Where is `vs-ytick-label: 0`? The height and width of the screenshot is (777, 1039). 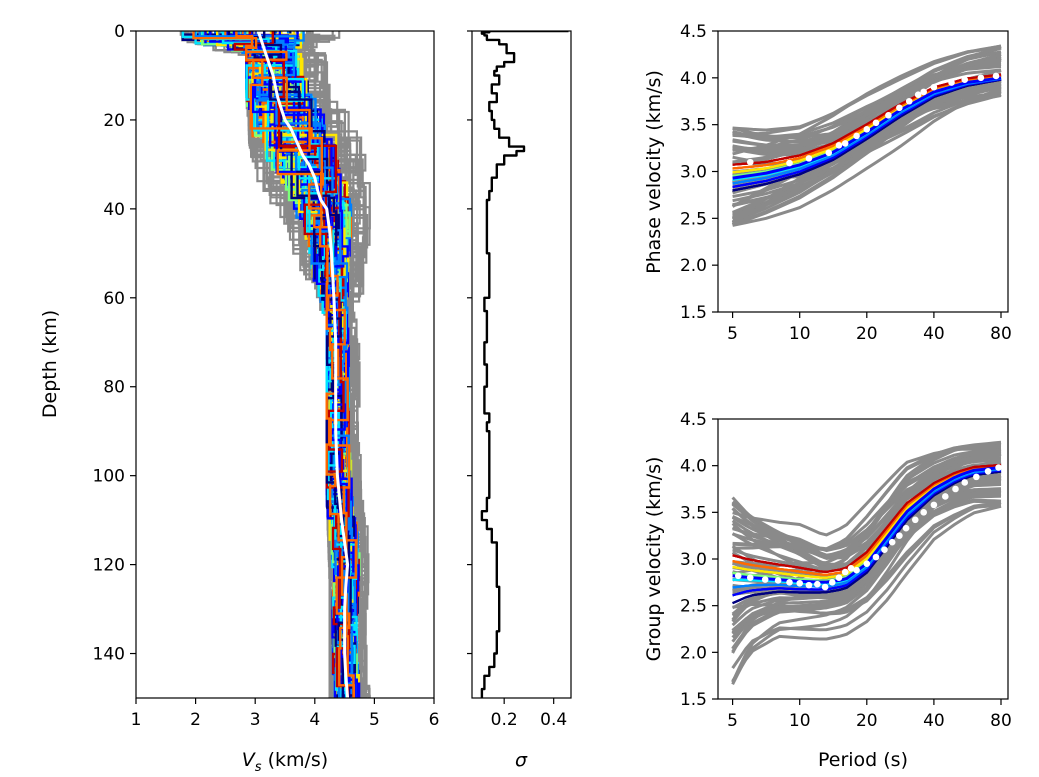 vs-ytick-label: 0 is located at coordinates (119, 32).